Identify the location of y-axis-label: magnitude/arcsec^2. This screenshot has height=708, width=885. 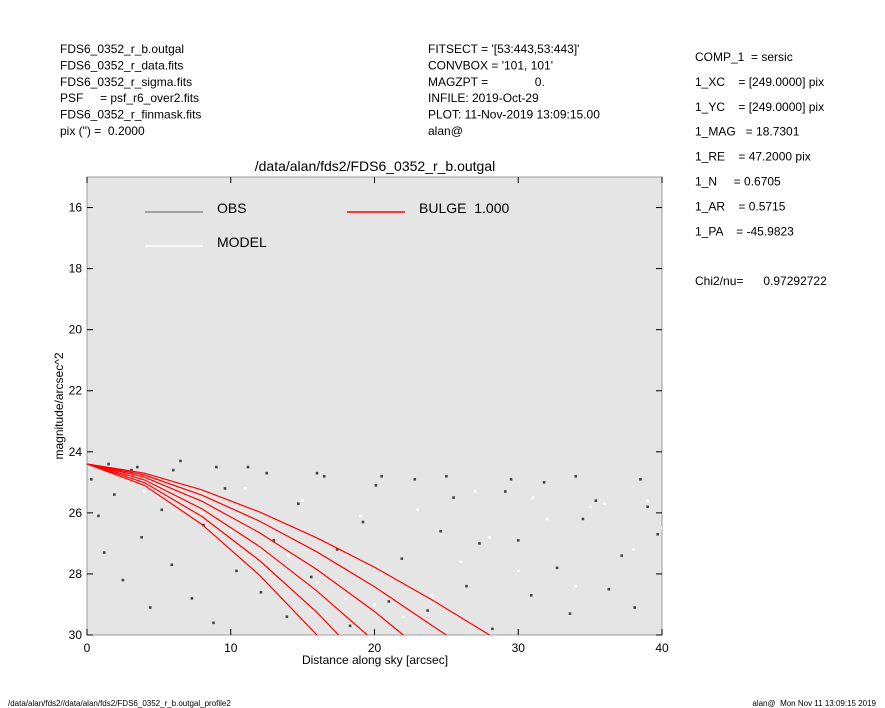
(59, 405).